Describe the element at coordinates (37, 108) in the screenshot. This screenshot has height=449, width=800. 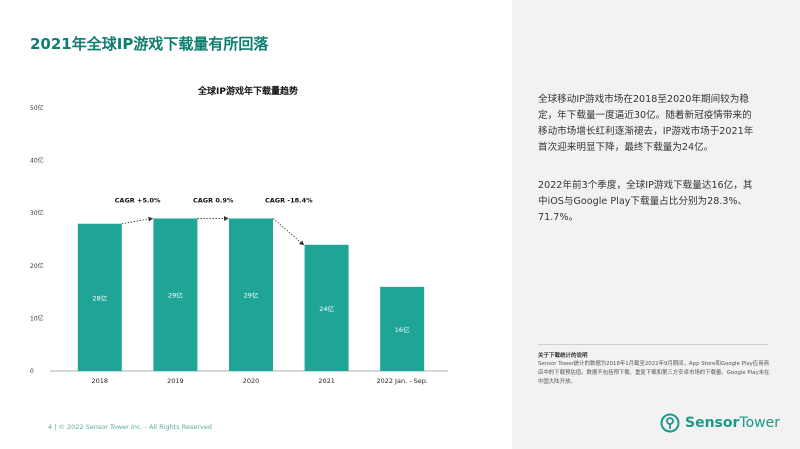
I see `y-tick-label: 50亿` at that location.